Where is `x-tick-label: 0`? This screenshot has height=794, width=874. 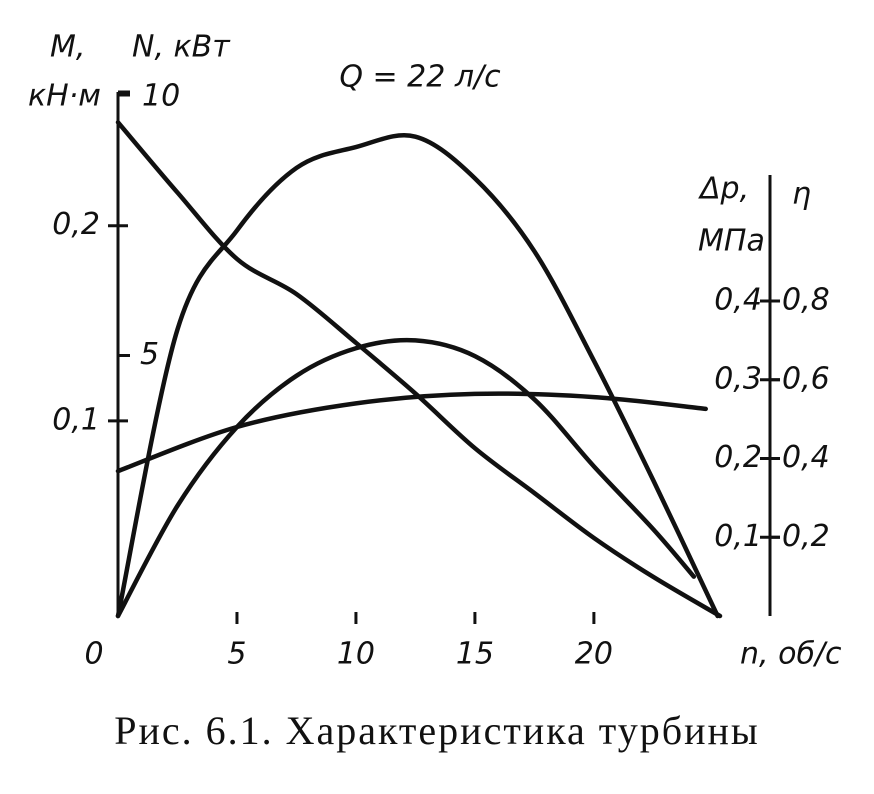
x-tick-label: 0 is located at coordinates (93, 654).